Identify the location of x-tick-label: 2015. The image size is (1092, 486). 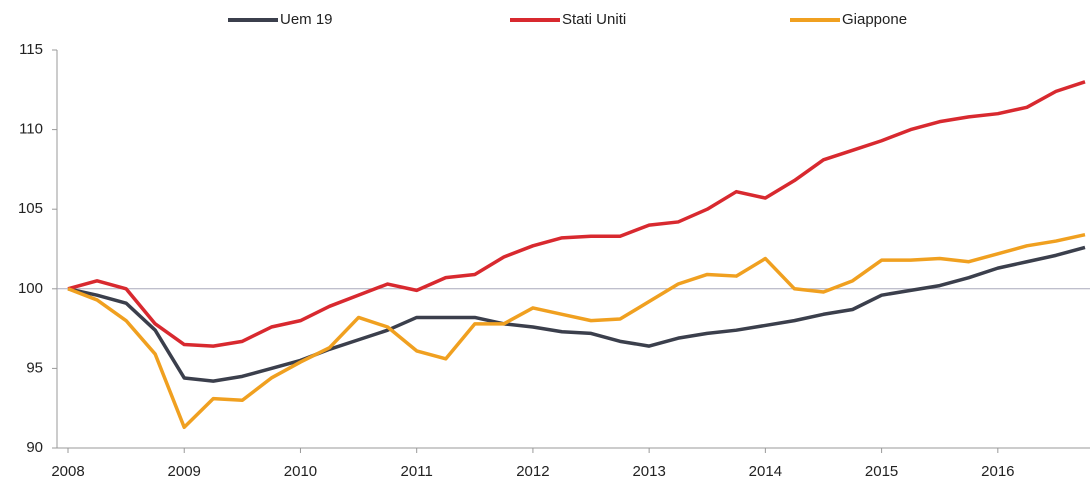
(881, 471).